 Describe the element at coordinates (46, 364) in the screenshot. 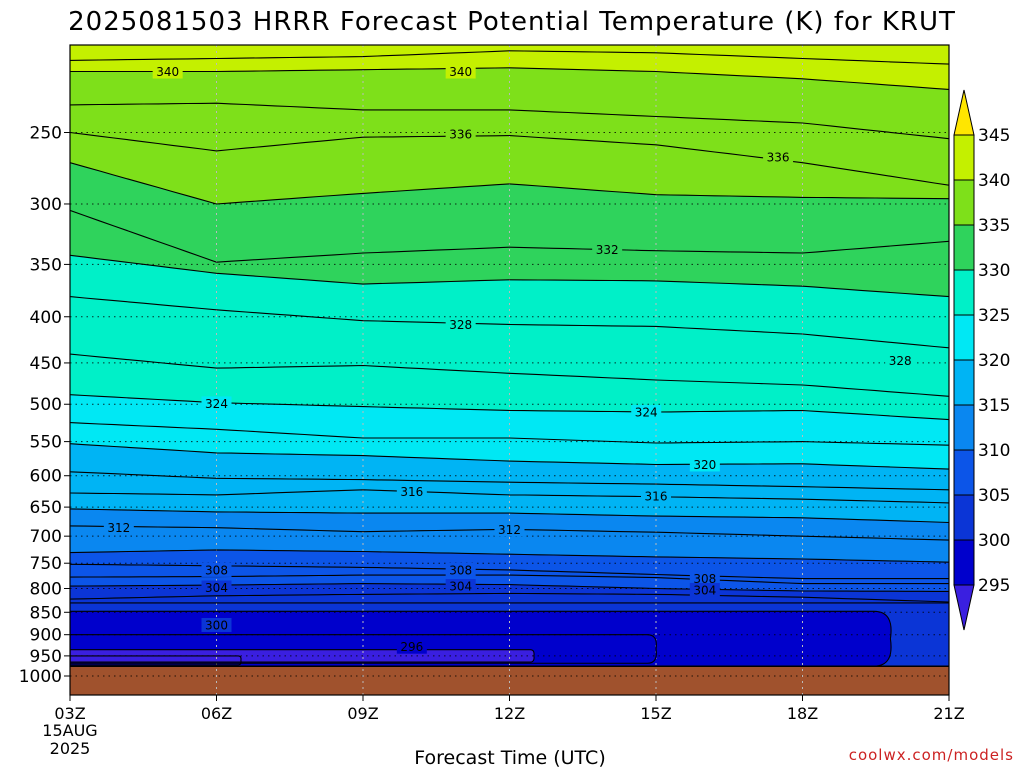

I see `y-tick-label: 450` at that location.